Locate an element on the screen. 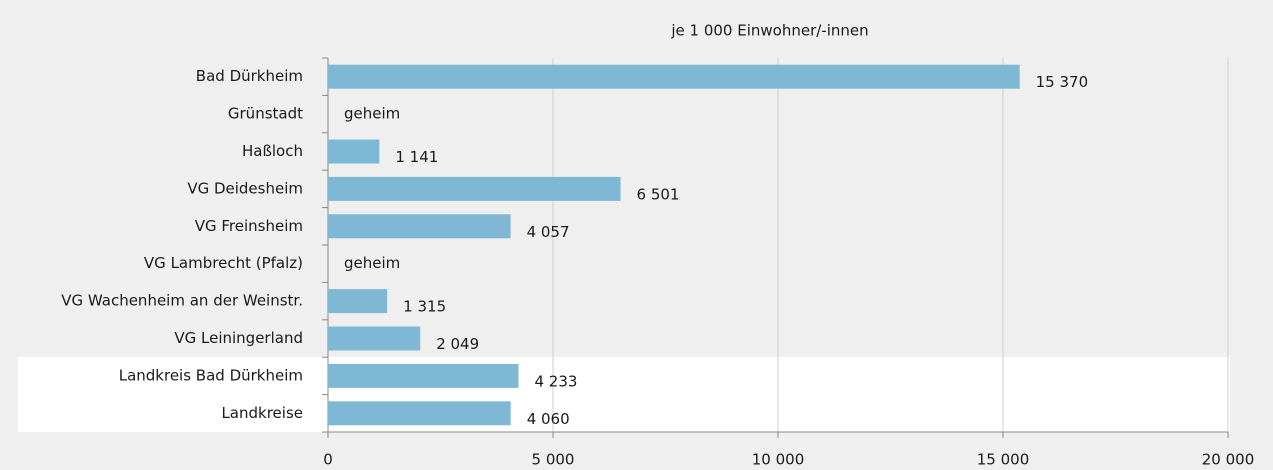  y-tick-label: Bad Dürkheim is located at coordinates (249, 76).